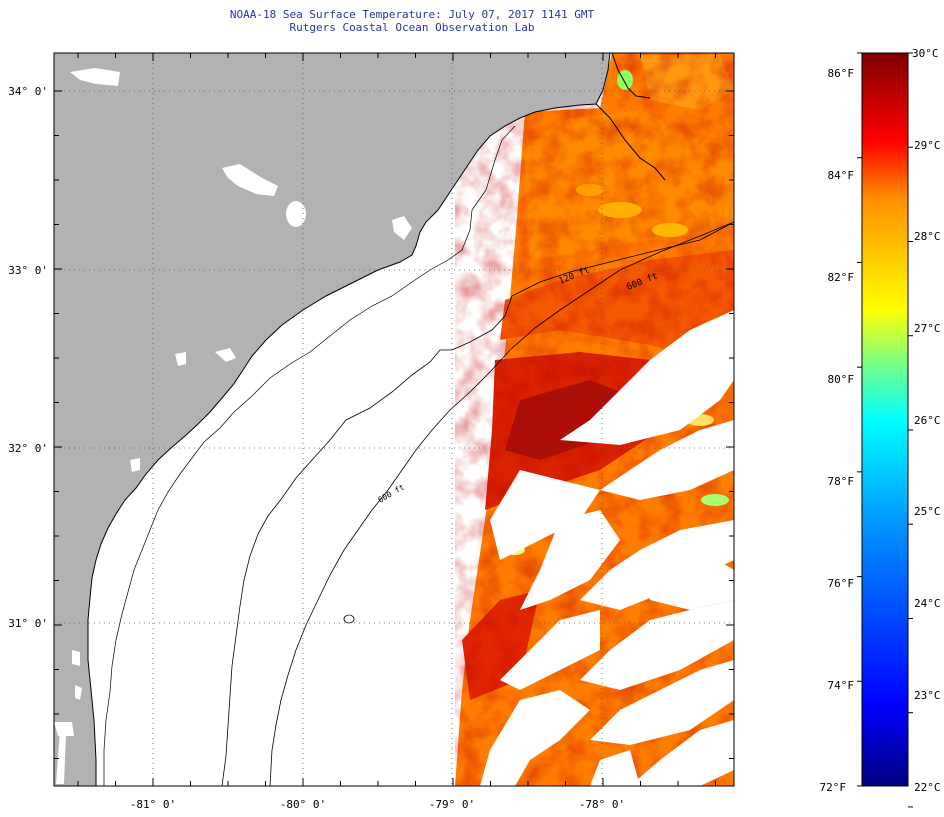 This screenshot has height=817, width=944. What do you see at coordinates (841, 379) in the screenshot?
I see `cb-f-80: 80°F` at bounding box center [841, 379].